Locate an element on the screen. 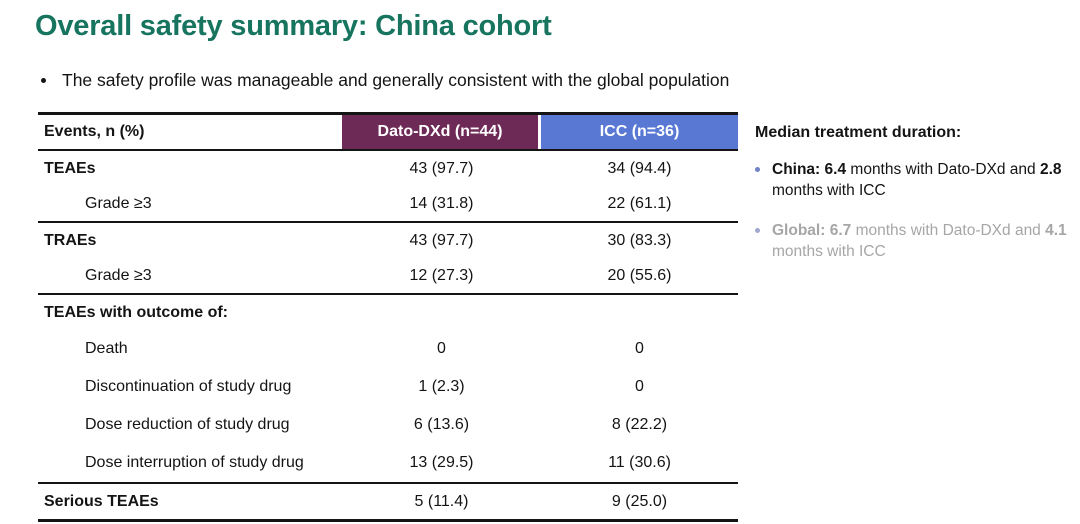 The height and width of the screenshot is (524, 1080). table-row: TEAEs with outcome of: is located at coordinates (388, 311).